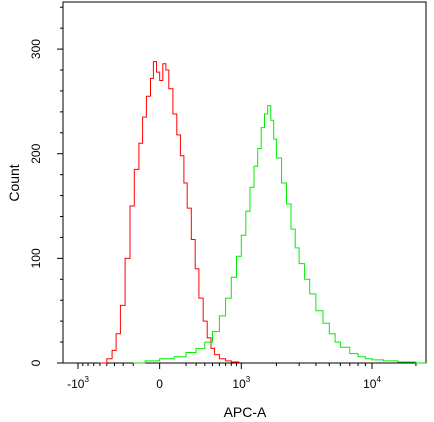  I want to click on y-tick-label: 200, so click(36, 153).